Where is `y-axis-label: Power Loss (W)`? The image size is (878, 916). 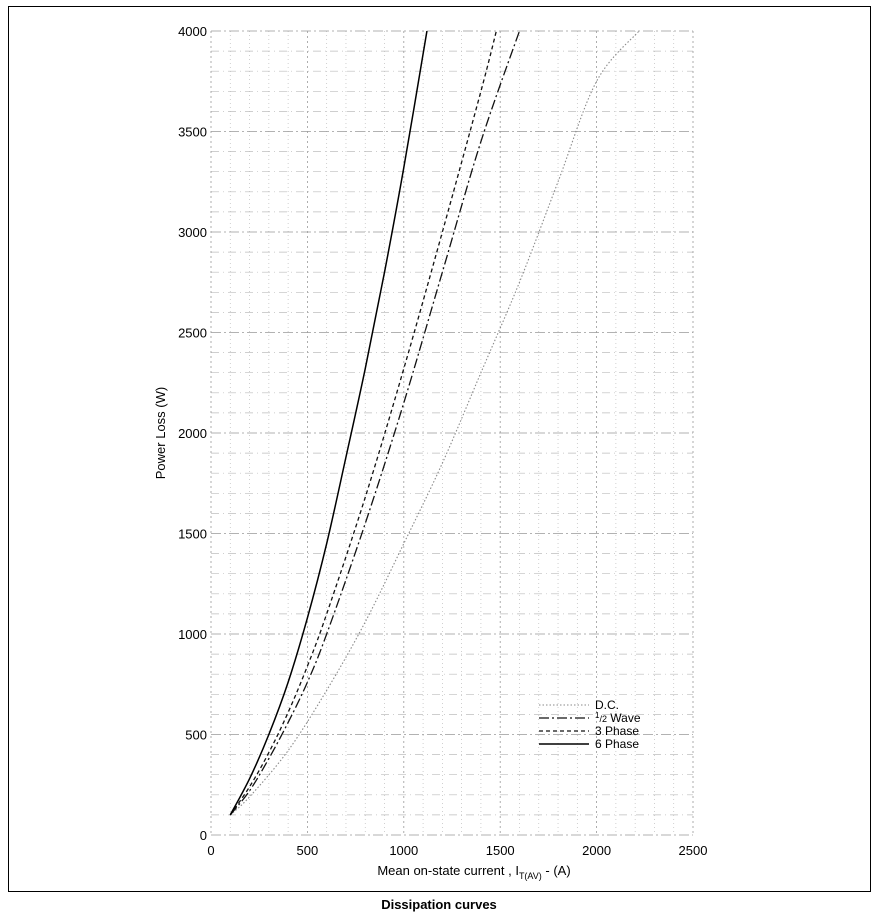
y-axis-label: Power Loss (W) is located at coordinates (160, 433).